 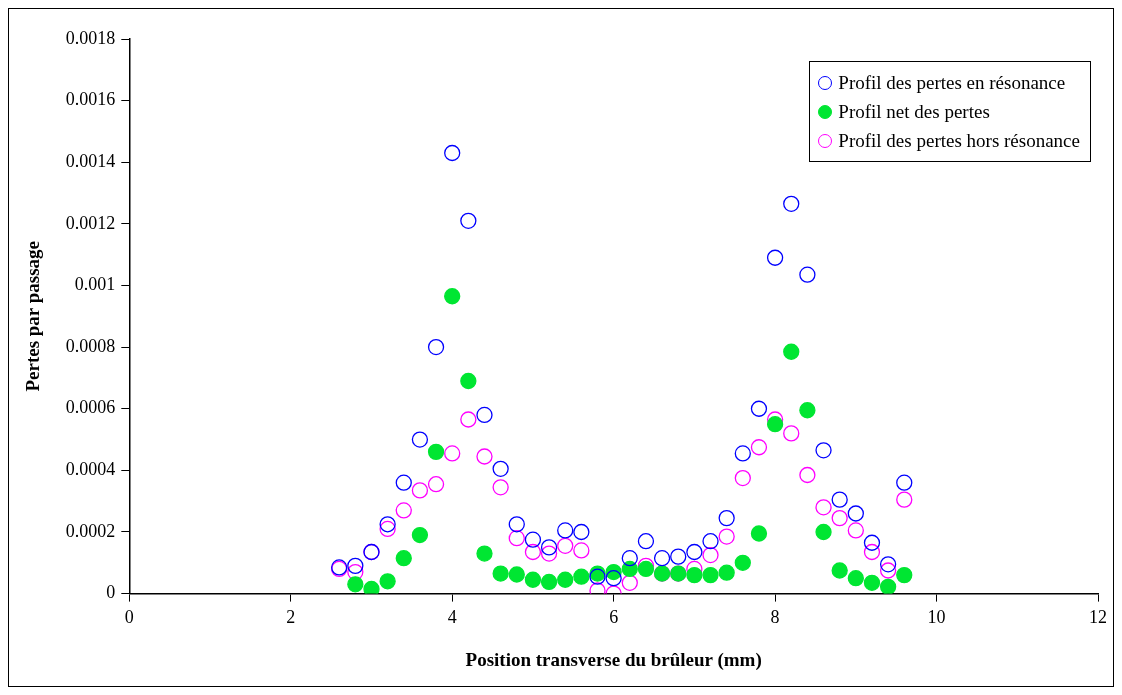 I want to click on y-tick-label: 0.0018, so click(x=90, y=37).